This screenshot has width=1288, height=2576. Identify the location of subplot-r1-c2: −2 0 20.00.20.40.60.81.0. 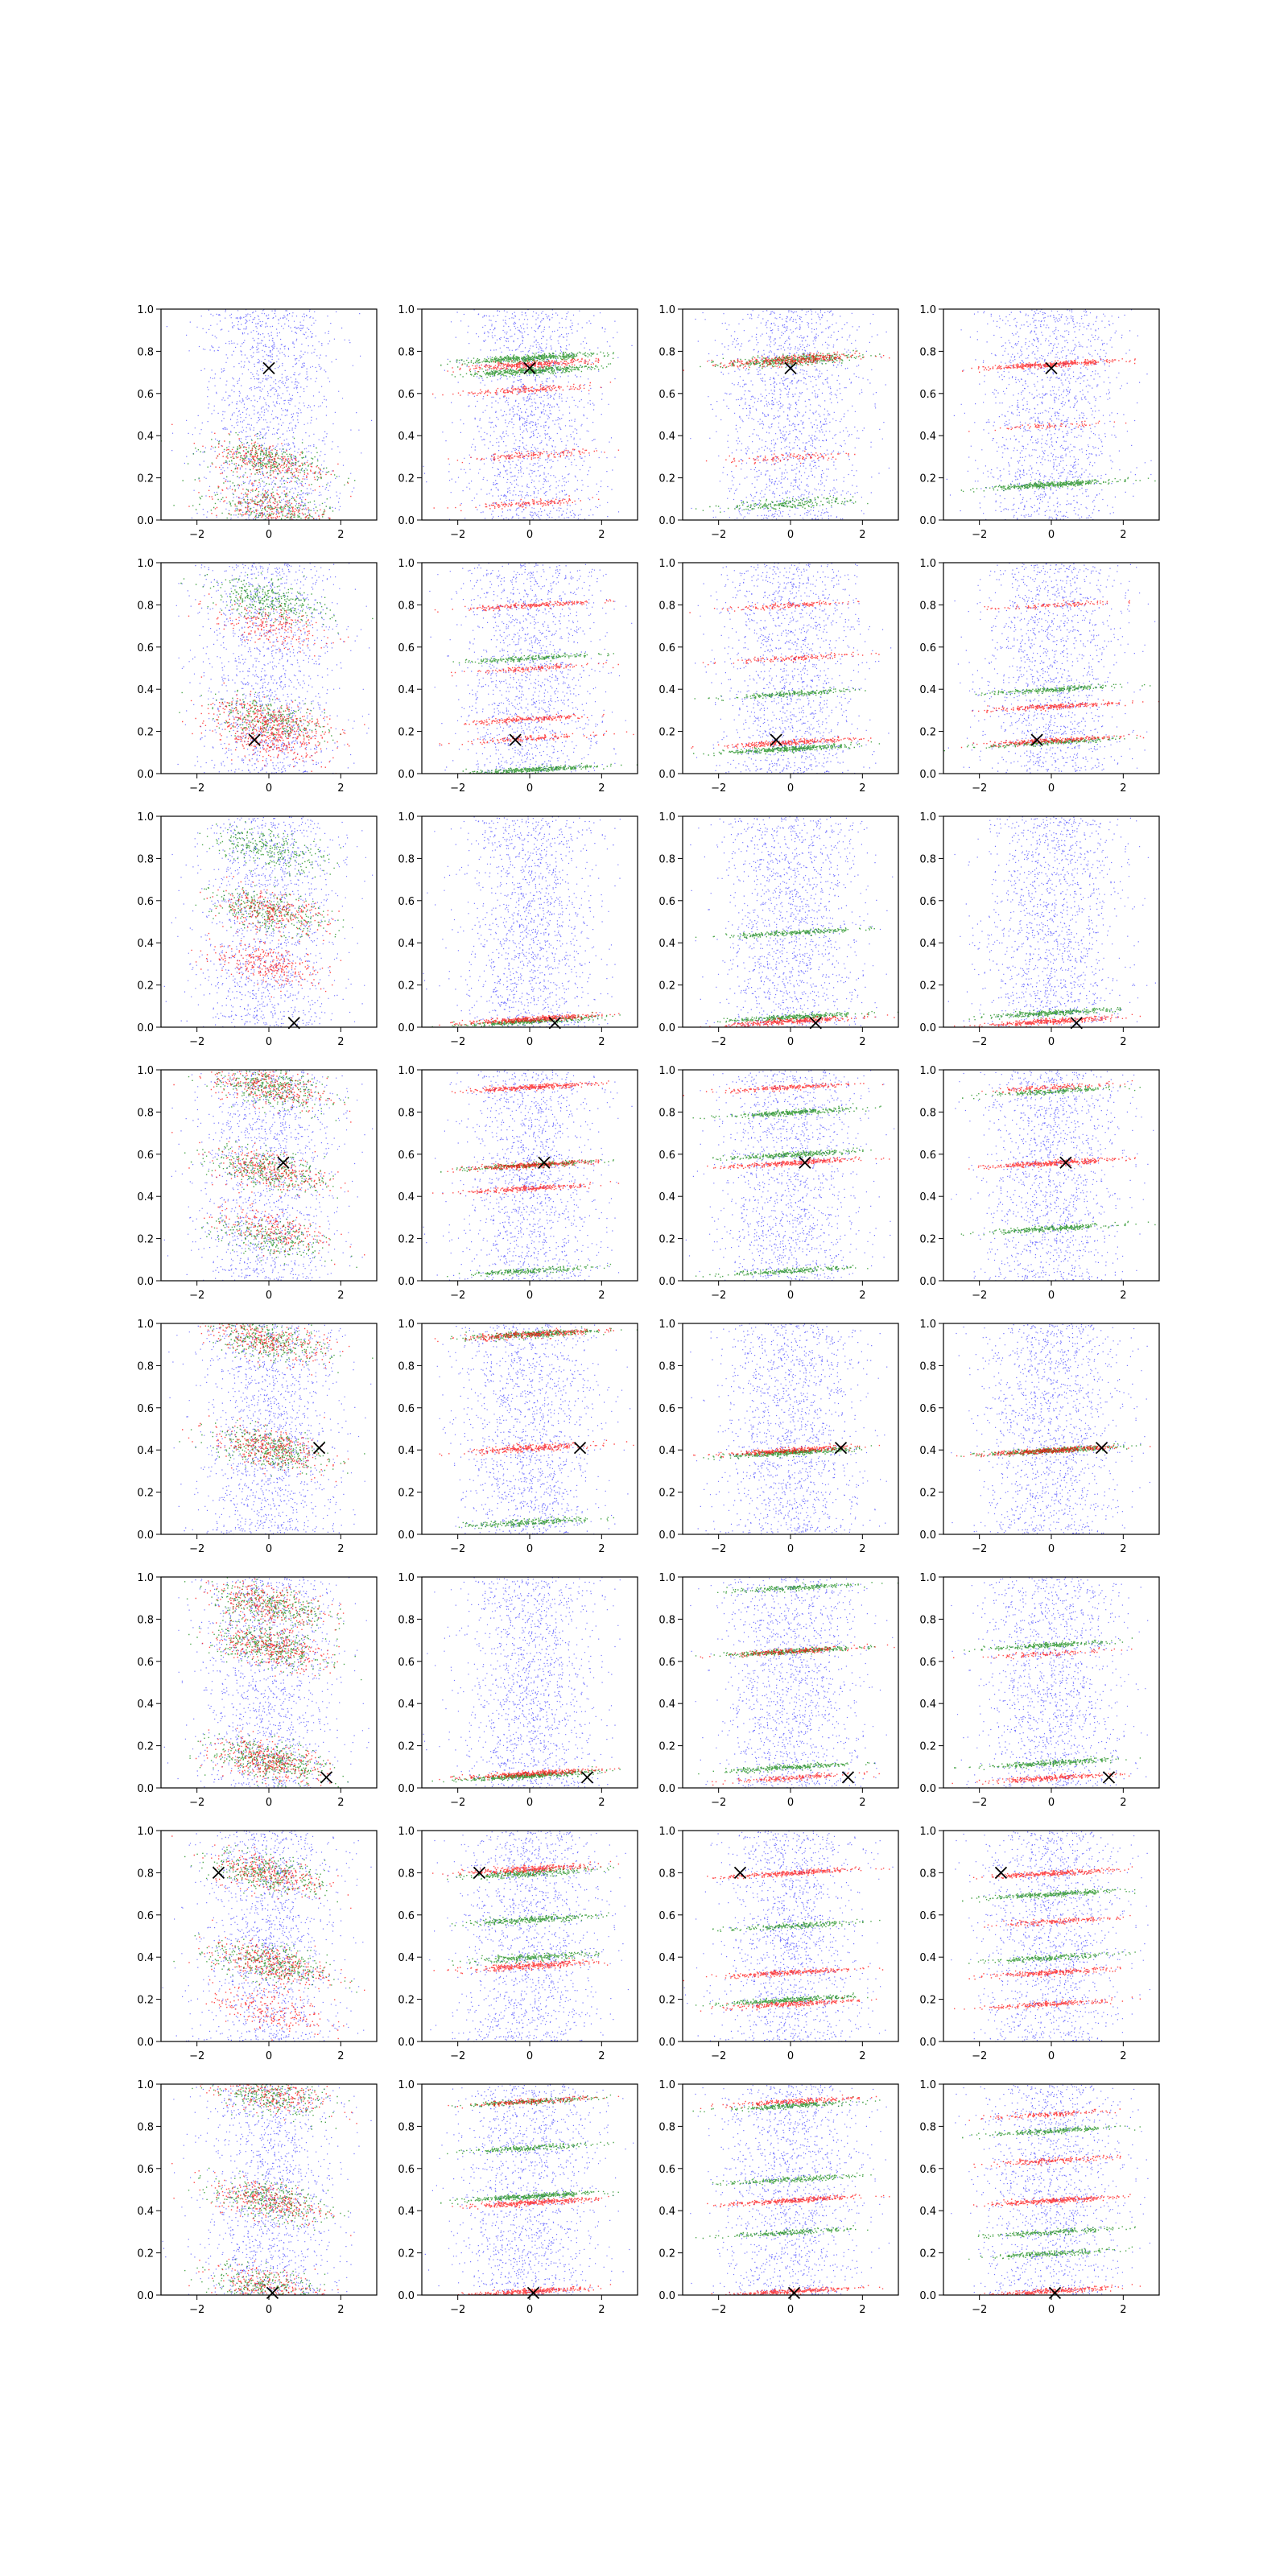
(533, 422).